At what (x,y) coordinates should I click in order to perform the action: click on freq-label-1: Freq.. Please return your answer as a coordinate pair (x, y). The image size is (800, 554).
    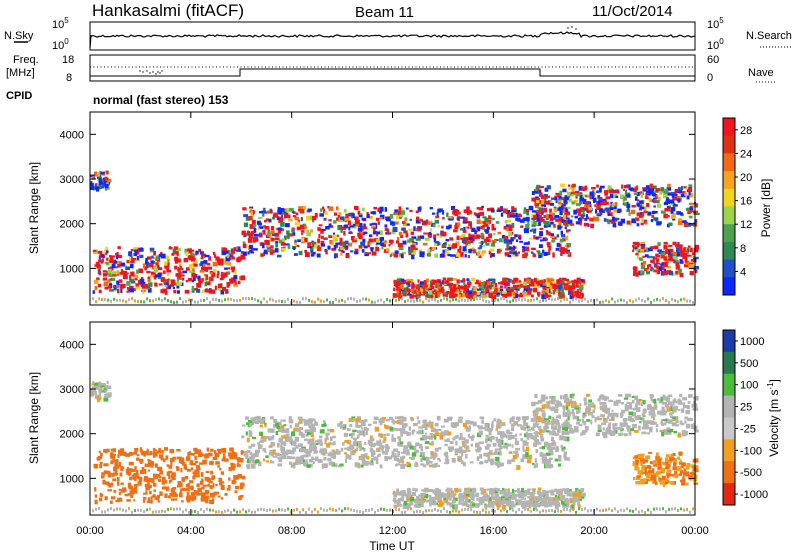
    Looking at the image, I should click on (26, 60).